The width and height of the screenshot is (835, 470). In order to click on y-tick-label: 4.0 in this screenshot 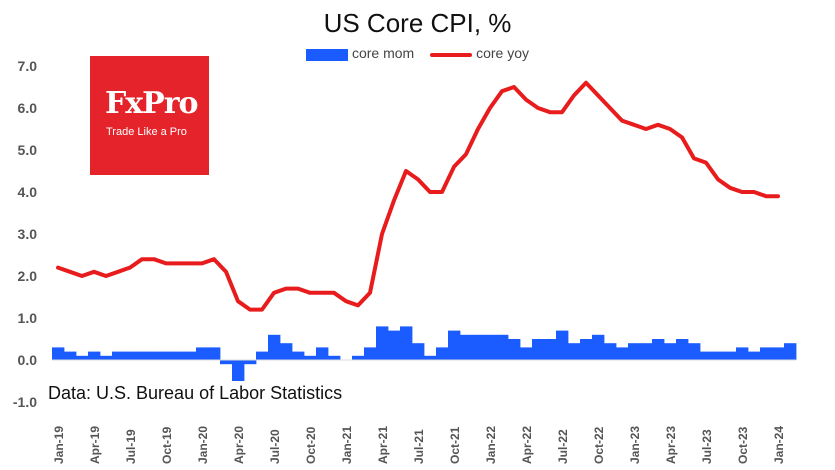, I will do `click(28, 192)`.